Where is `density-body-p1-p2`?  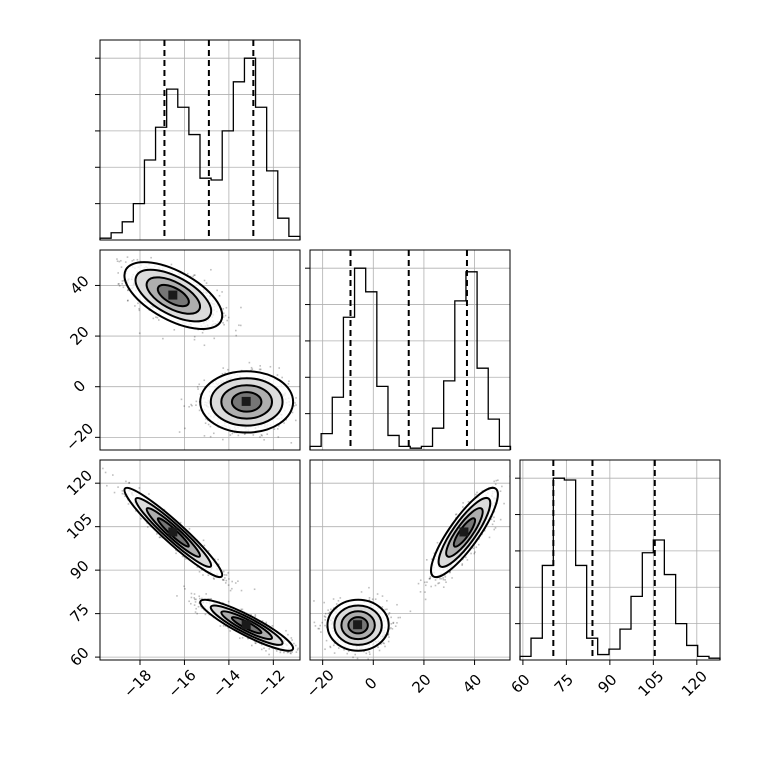
density-body-p1-p2 is located at coordinates (411, 567).